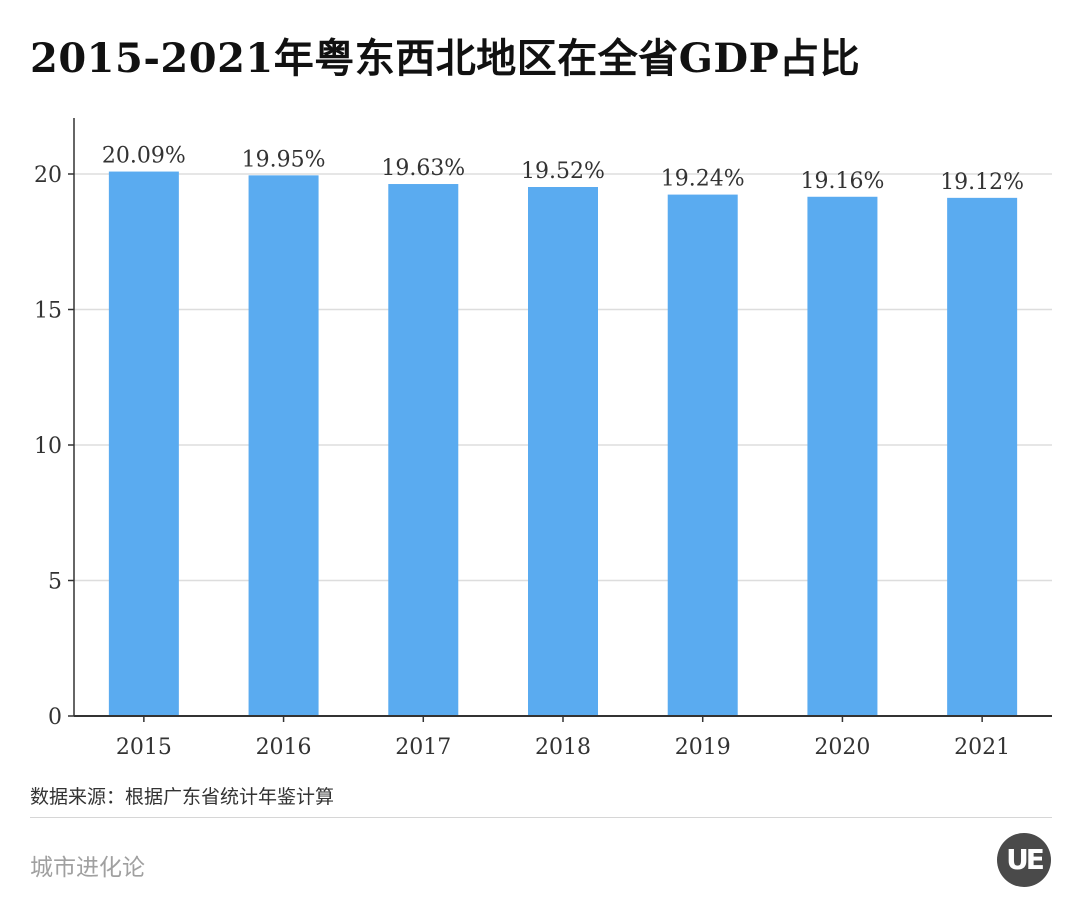 The image size is (1080, 918). Describe the element at coordinates (55, 717) in the screenshot. I see `y-tick-label: 0` at that location.